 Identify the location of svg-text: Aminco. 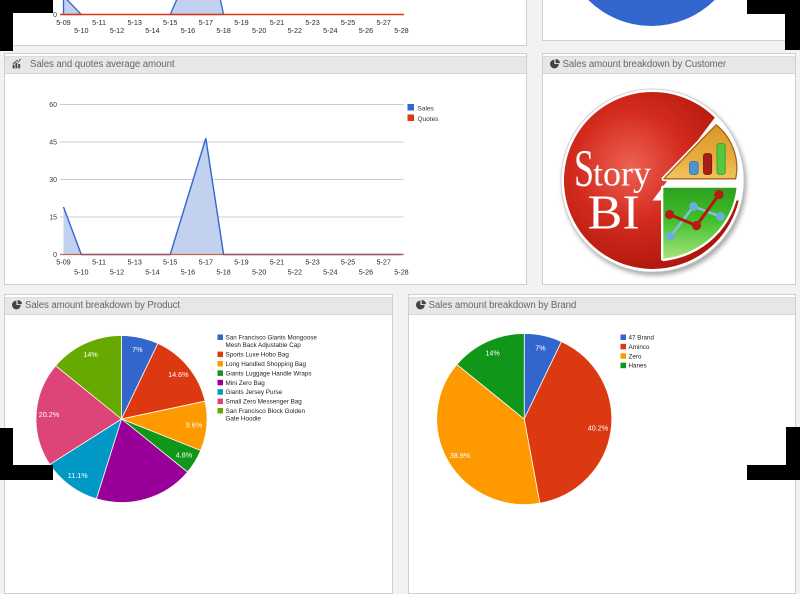
(638, 346).